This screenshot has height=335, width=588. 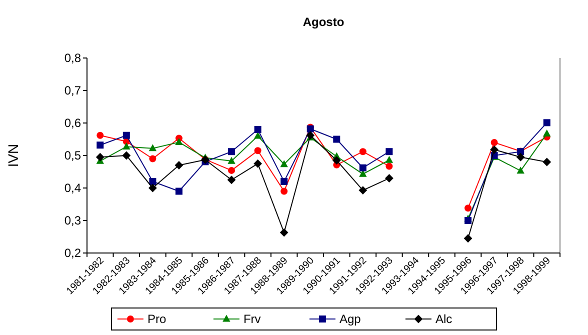 I want to click on chart-title: Agosto, so click(x=323, y=22).